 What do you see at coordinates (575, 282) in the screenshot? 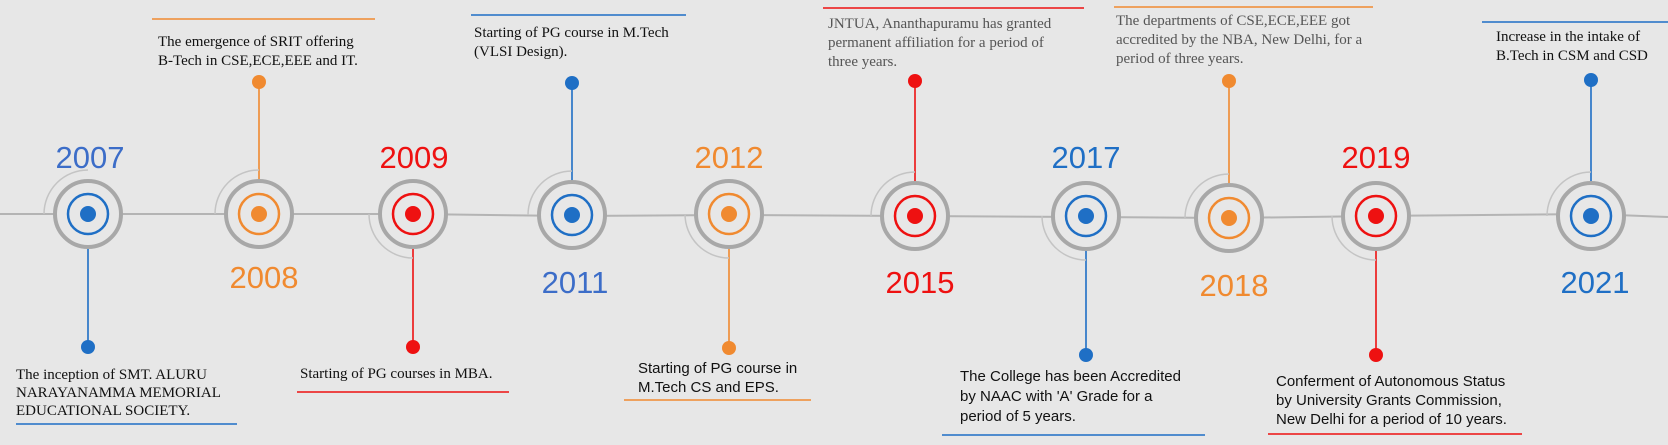
I see `milestone-year: 2011` at bounding box center [575, 282].